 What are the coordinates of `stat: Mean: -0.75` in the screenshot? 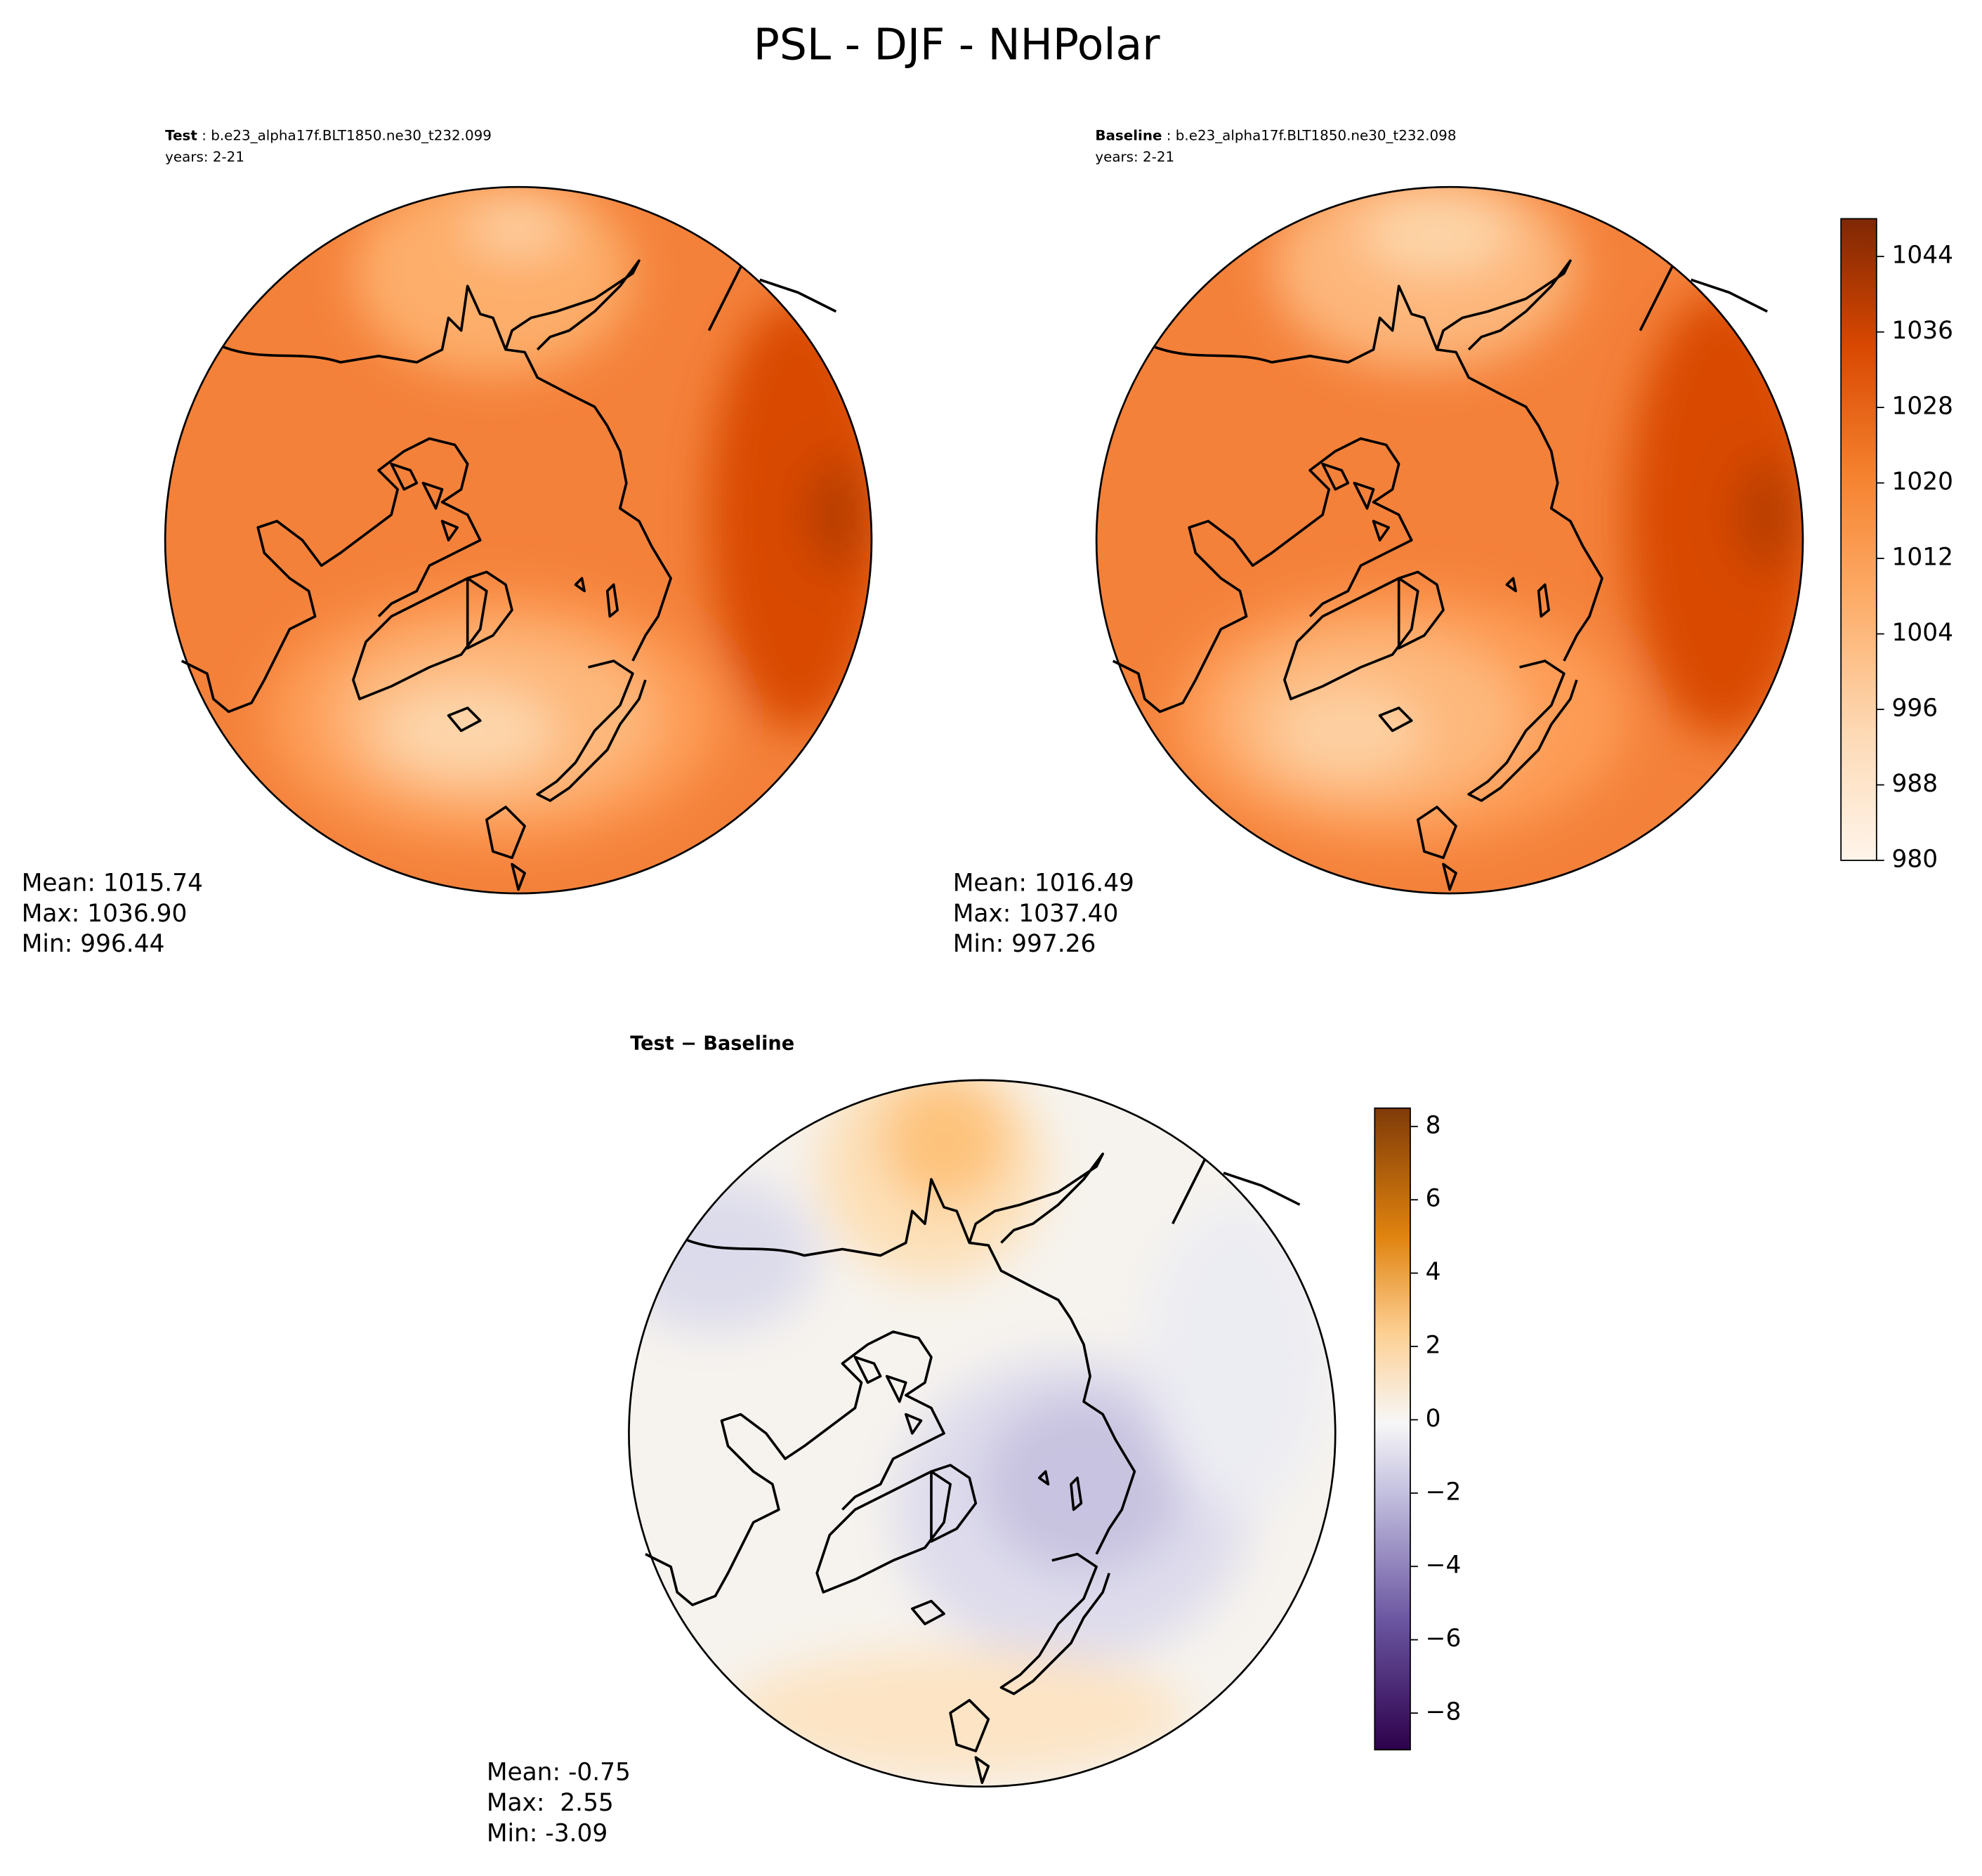 It's located at (559, 1773).